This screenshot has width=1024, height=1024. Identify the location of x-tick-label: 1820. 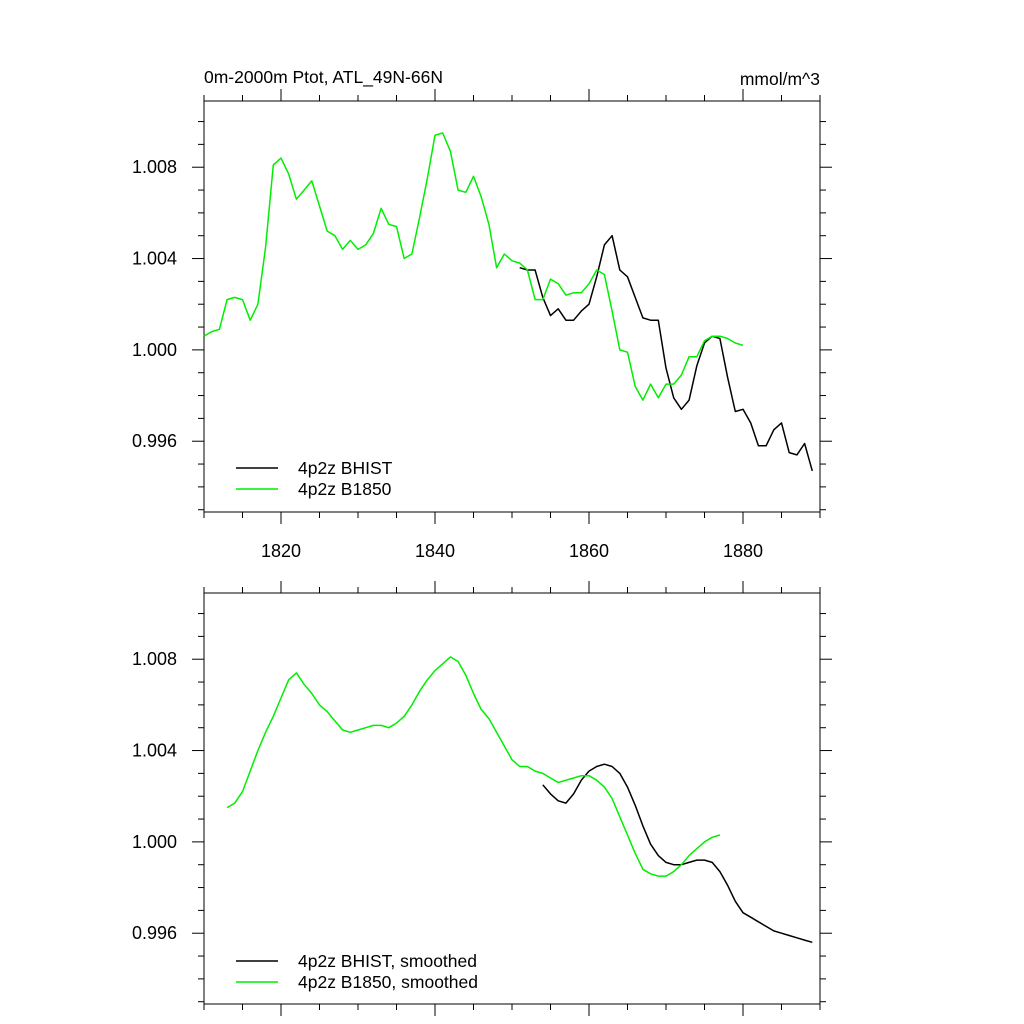
(281, 551).